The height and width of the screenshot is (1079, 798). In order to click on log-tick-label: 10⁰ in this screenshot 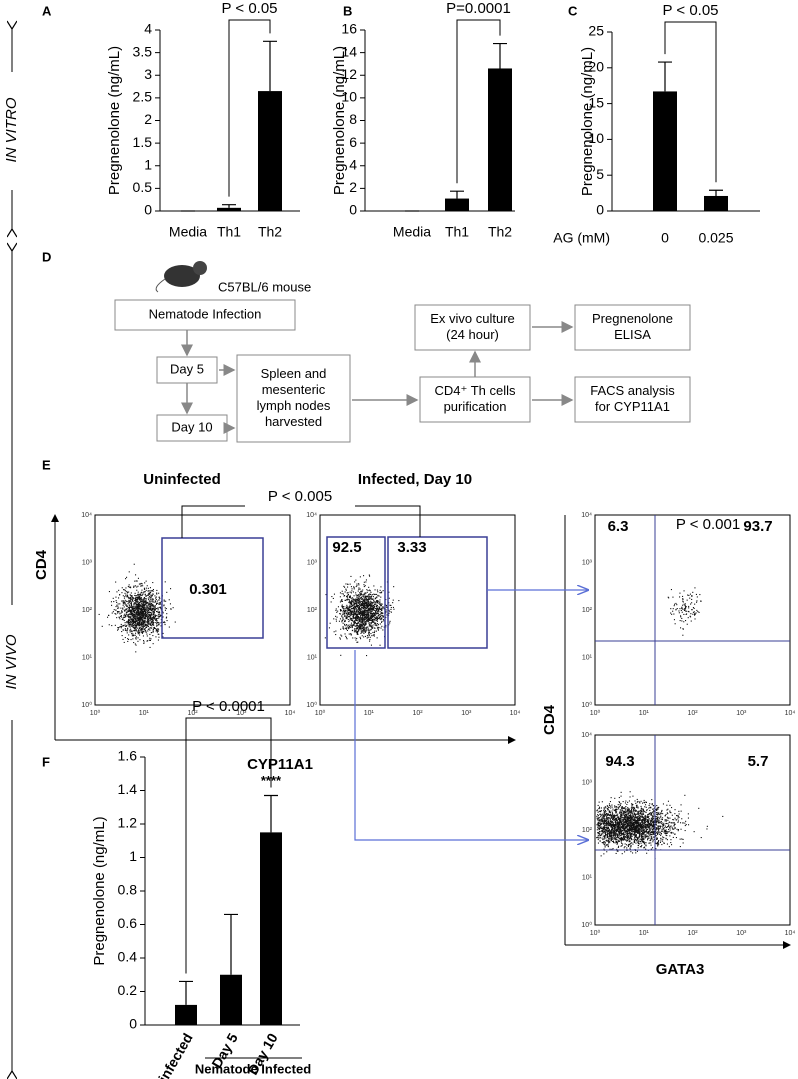, I will do `click(95, 713)`.